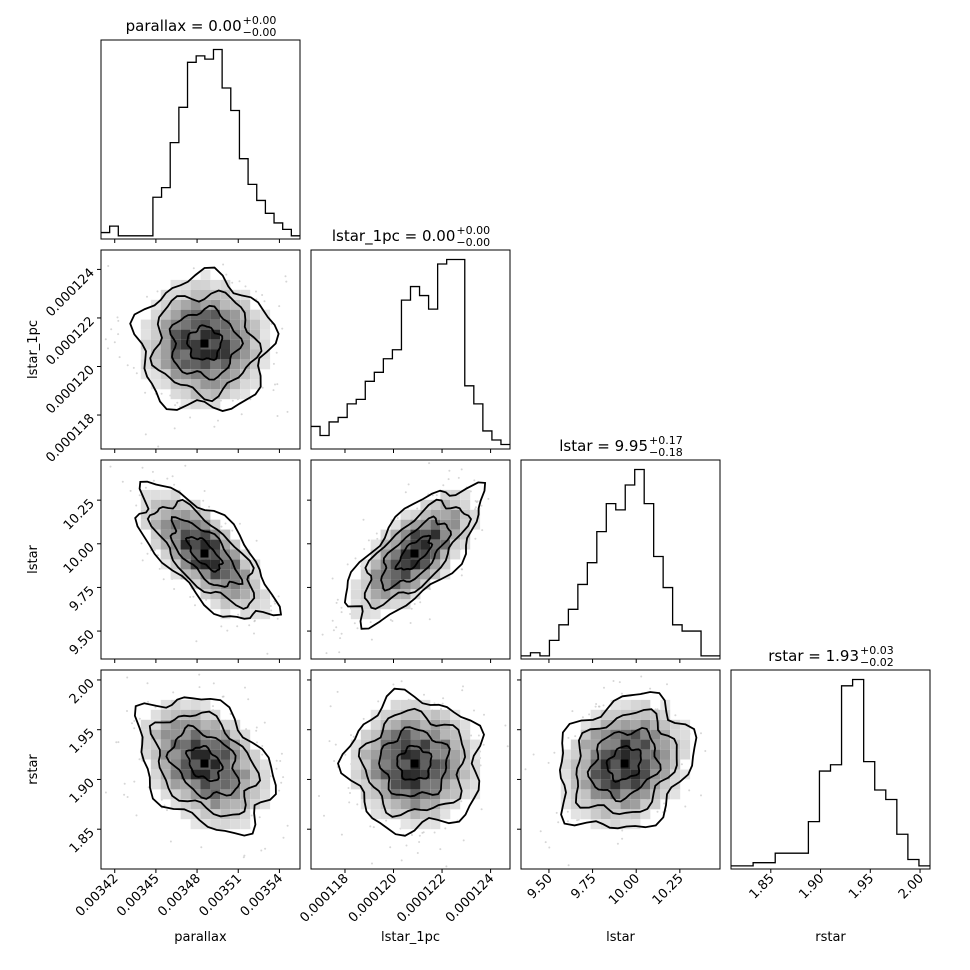  I want to click on x-tick-label-lstar: 10.25, so click(668, 889).